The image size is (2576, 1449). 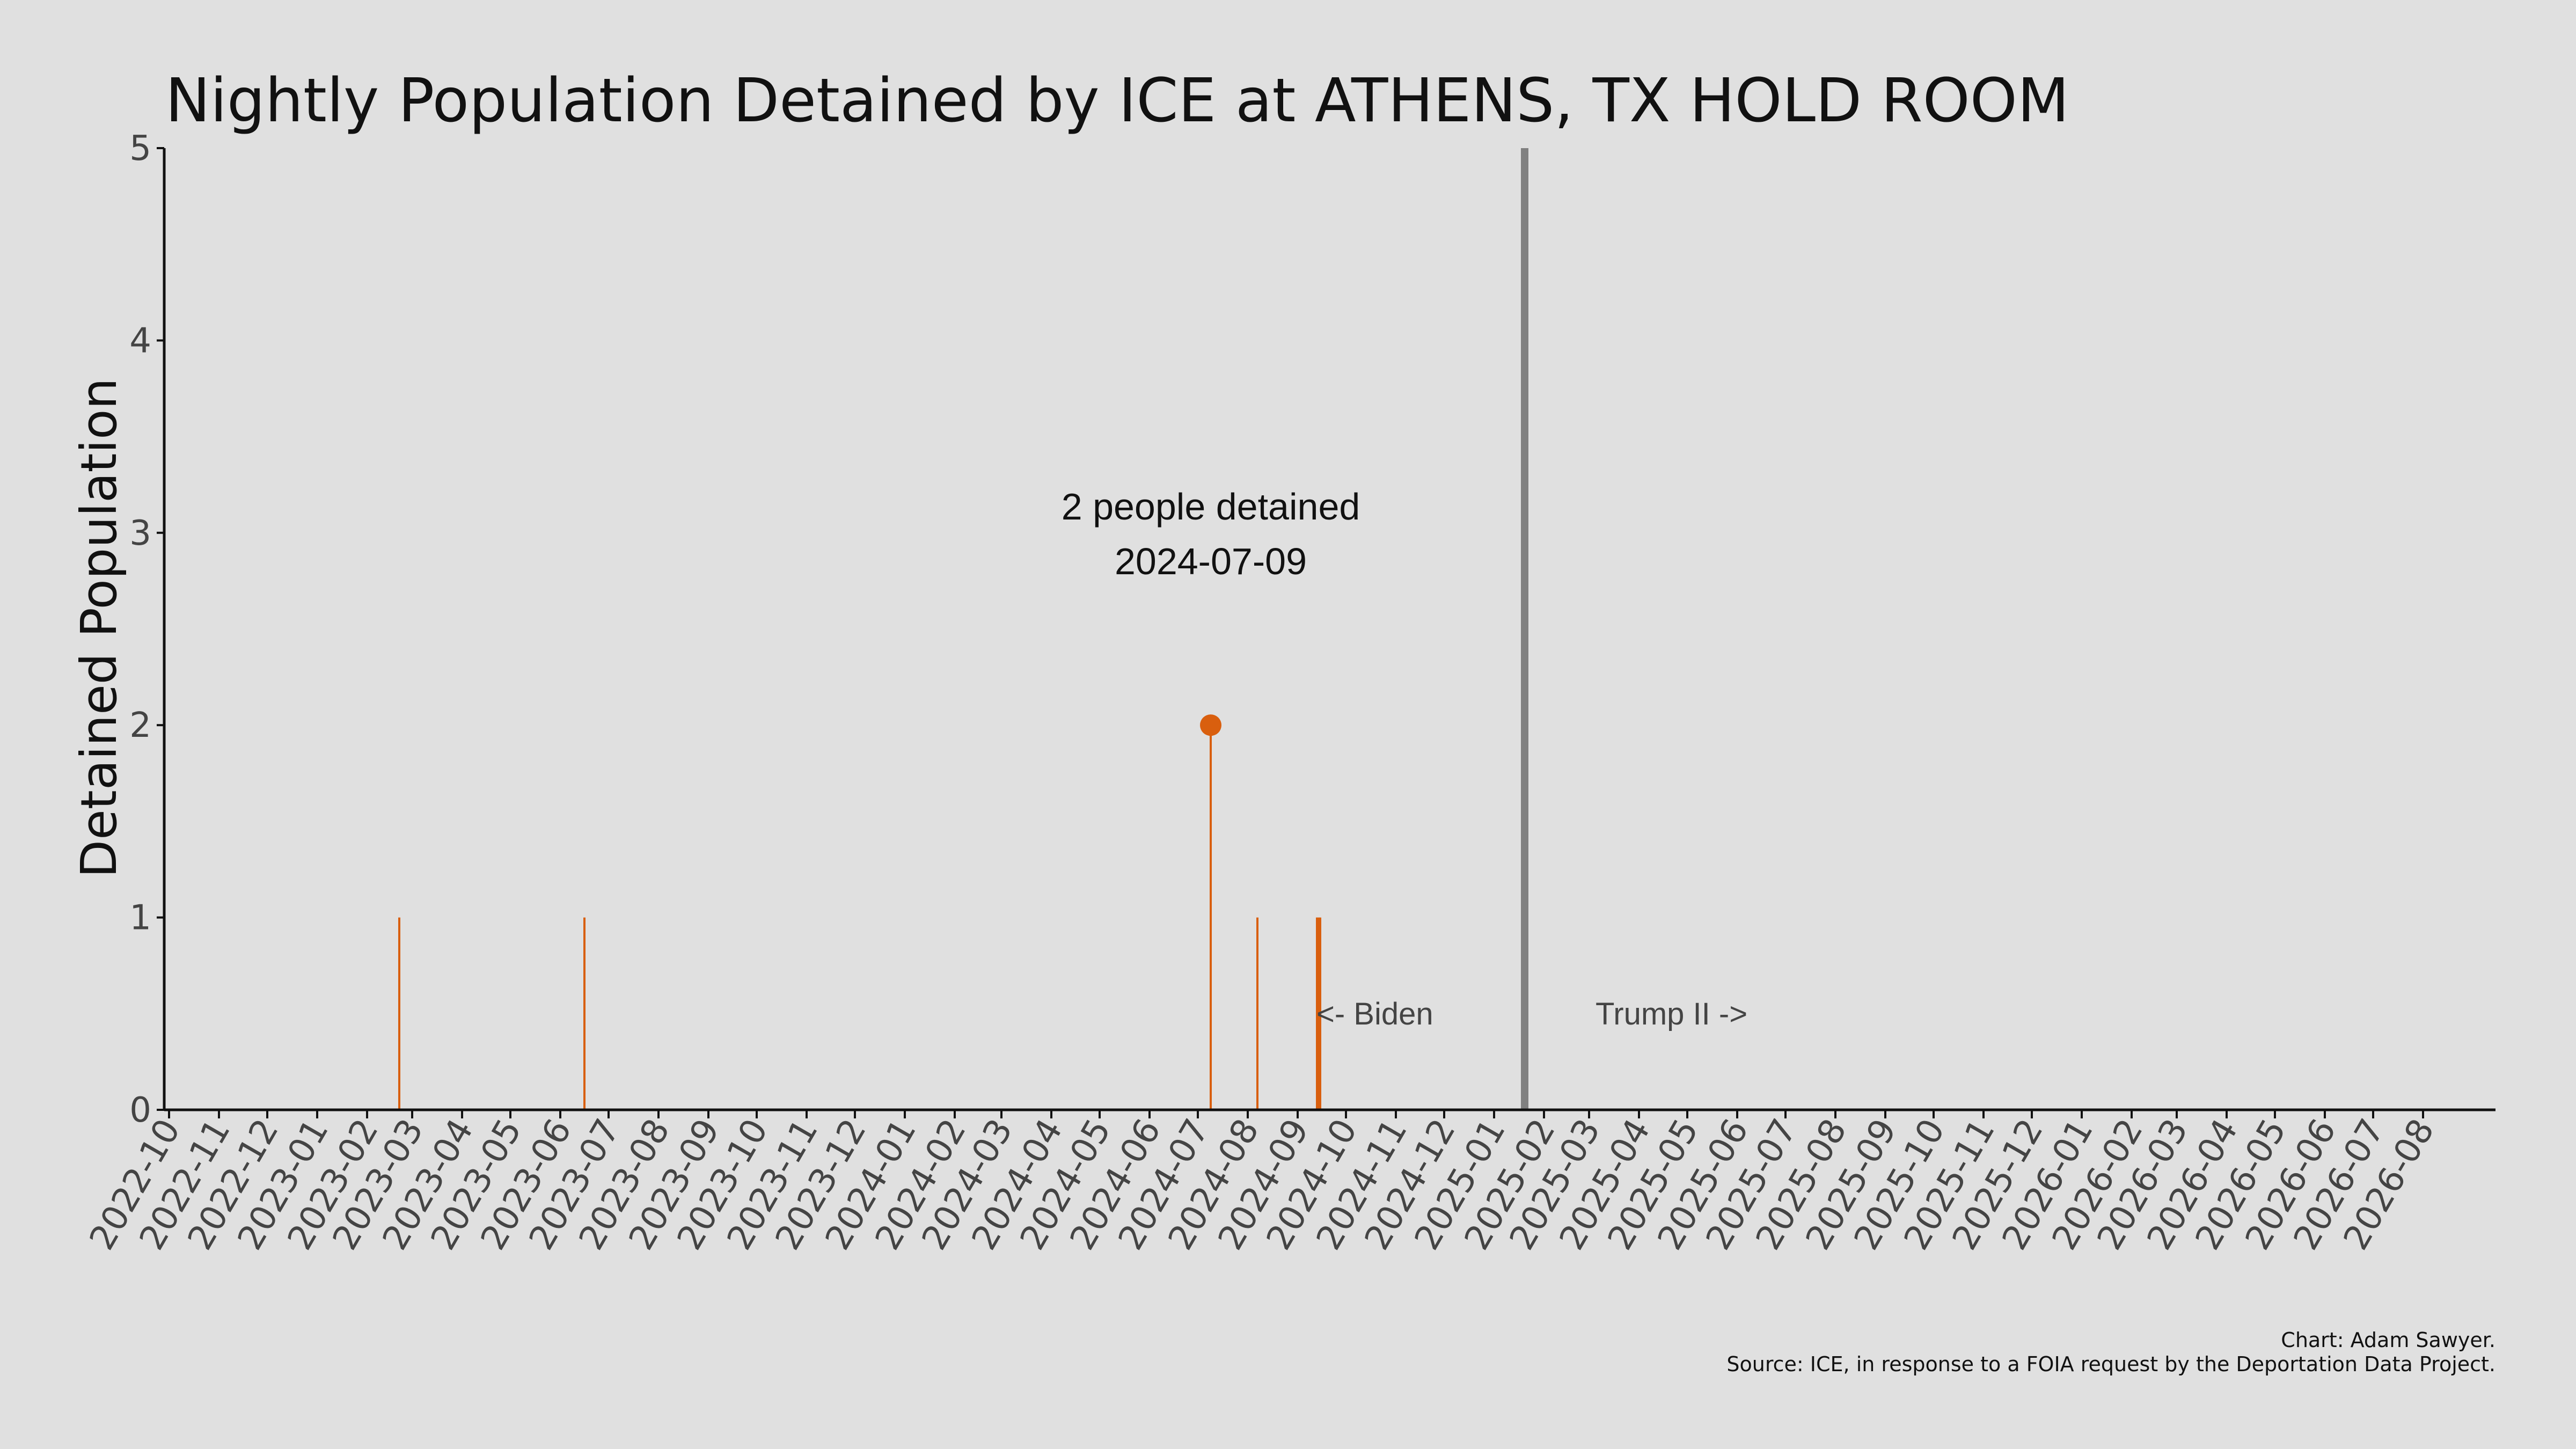 What do you see at coordinates (146, 629) in the screenshot?
I see `y-axis: 0 1 2 3 4 5` at bounding box center [146, 629].